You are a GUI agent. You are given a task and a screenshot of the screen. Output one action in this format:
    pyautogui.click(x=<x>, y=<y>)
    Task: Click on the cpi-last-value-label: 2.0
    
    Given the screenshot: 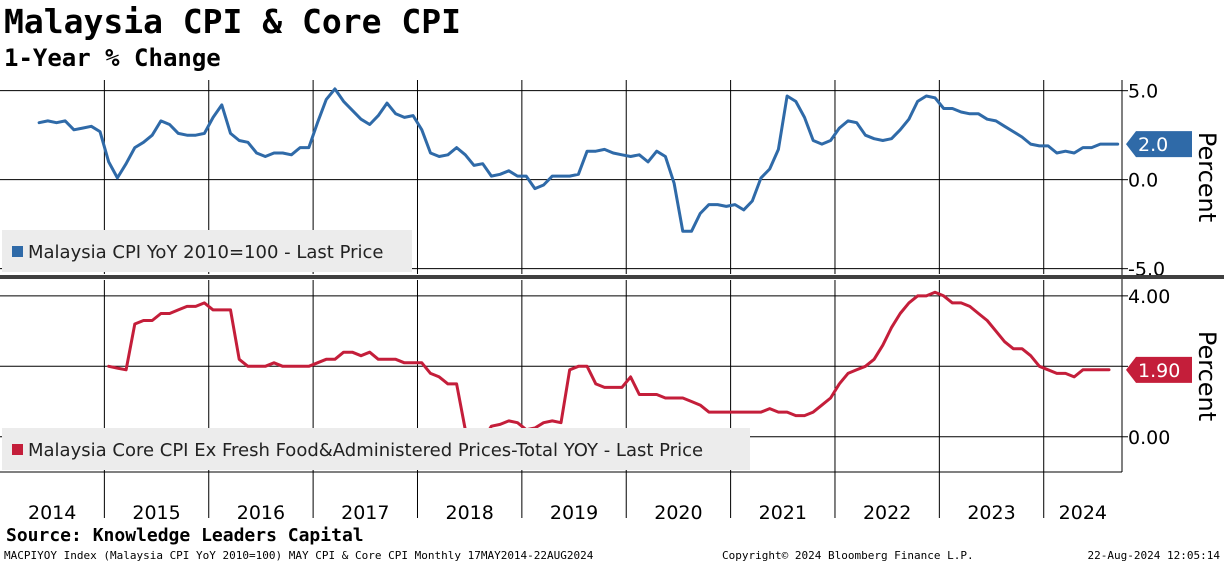 What is the action you would take?
    pyautogui.click(x=1153, y=145)
    